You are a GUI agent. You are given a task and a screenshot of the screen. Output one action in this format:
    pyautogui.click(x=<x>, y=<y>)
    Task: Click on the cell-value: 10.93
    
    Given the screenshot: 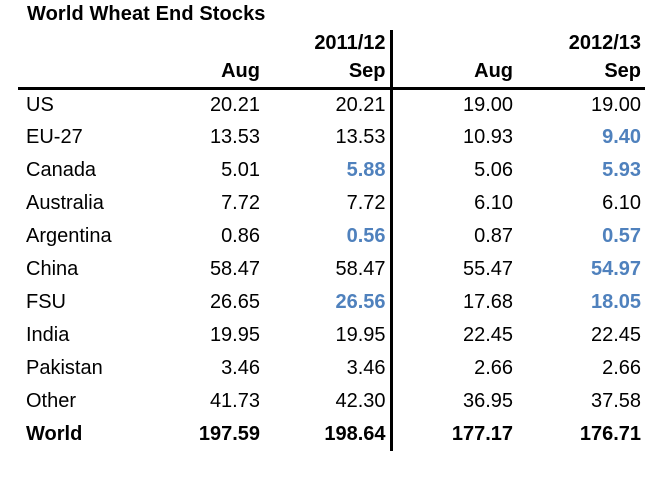 What is the action you would take?
    pyautogui.click(x=488, y=137)
    